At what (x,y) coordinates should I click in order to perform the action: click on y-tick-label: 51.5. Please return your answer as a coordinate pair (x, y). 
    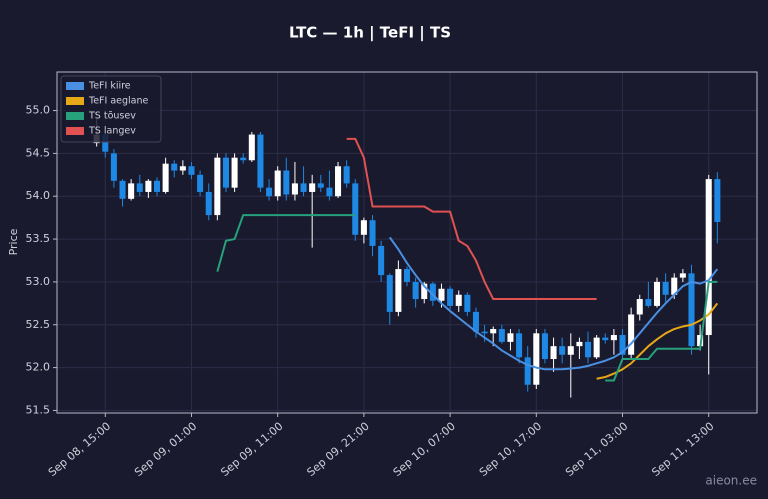
    Looking at the image, I should click on (38, 409).